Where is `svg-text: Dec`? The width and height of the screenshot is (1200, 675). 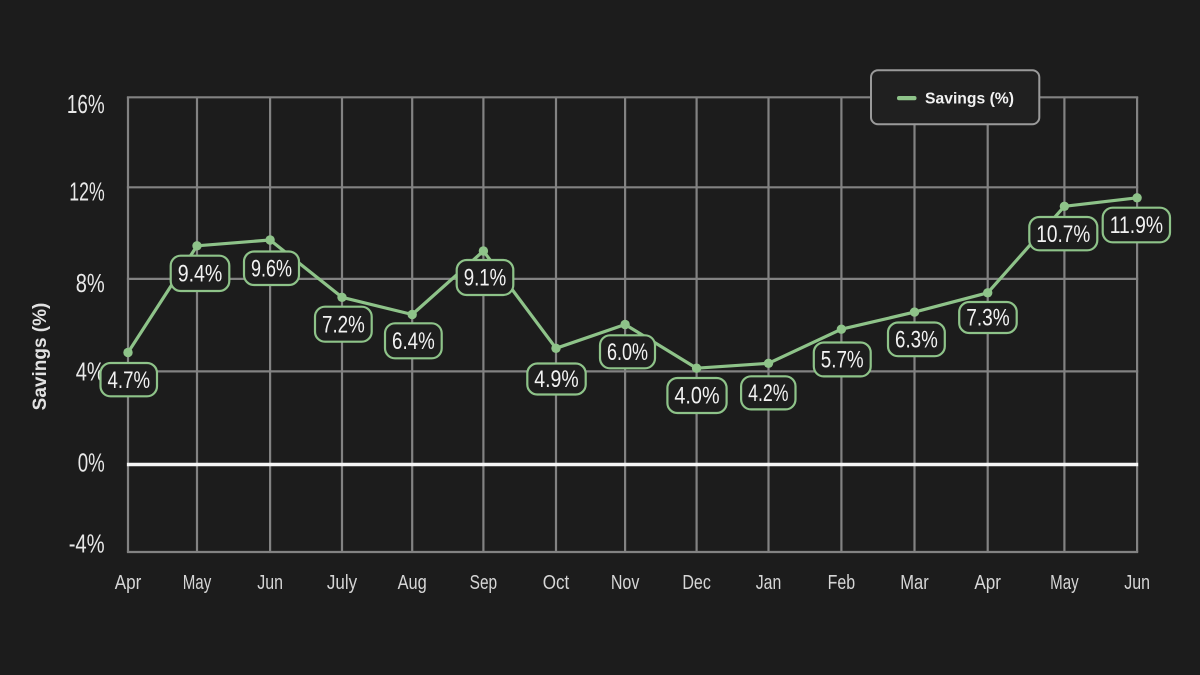
svg-text: Dec is located at coordinates (696, 583).